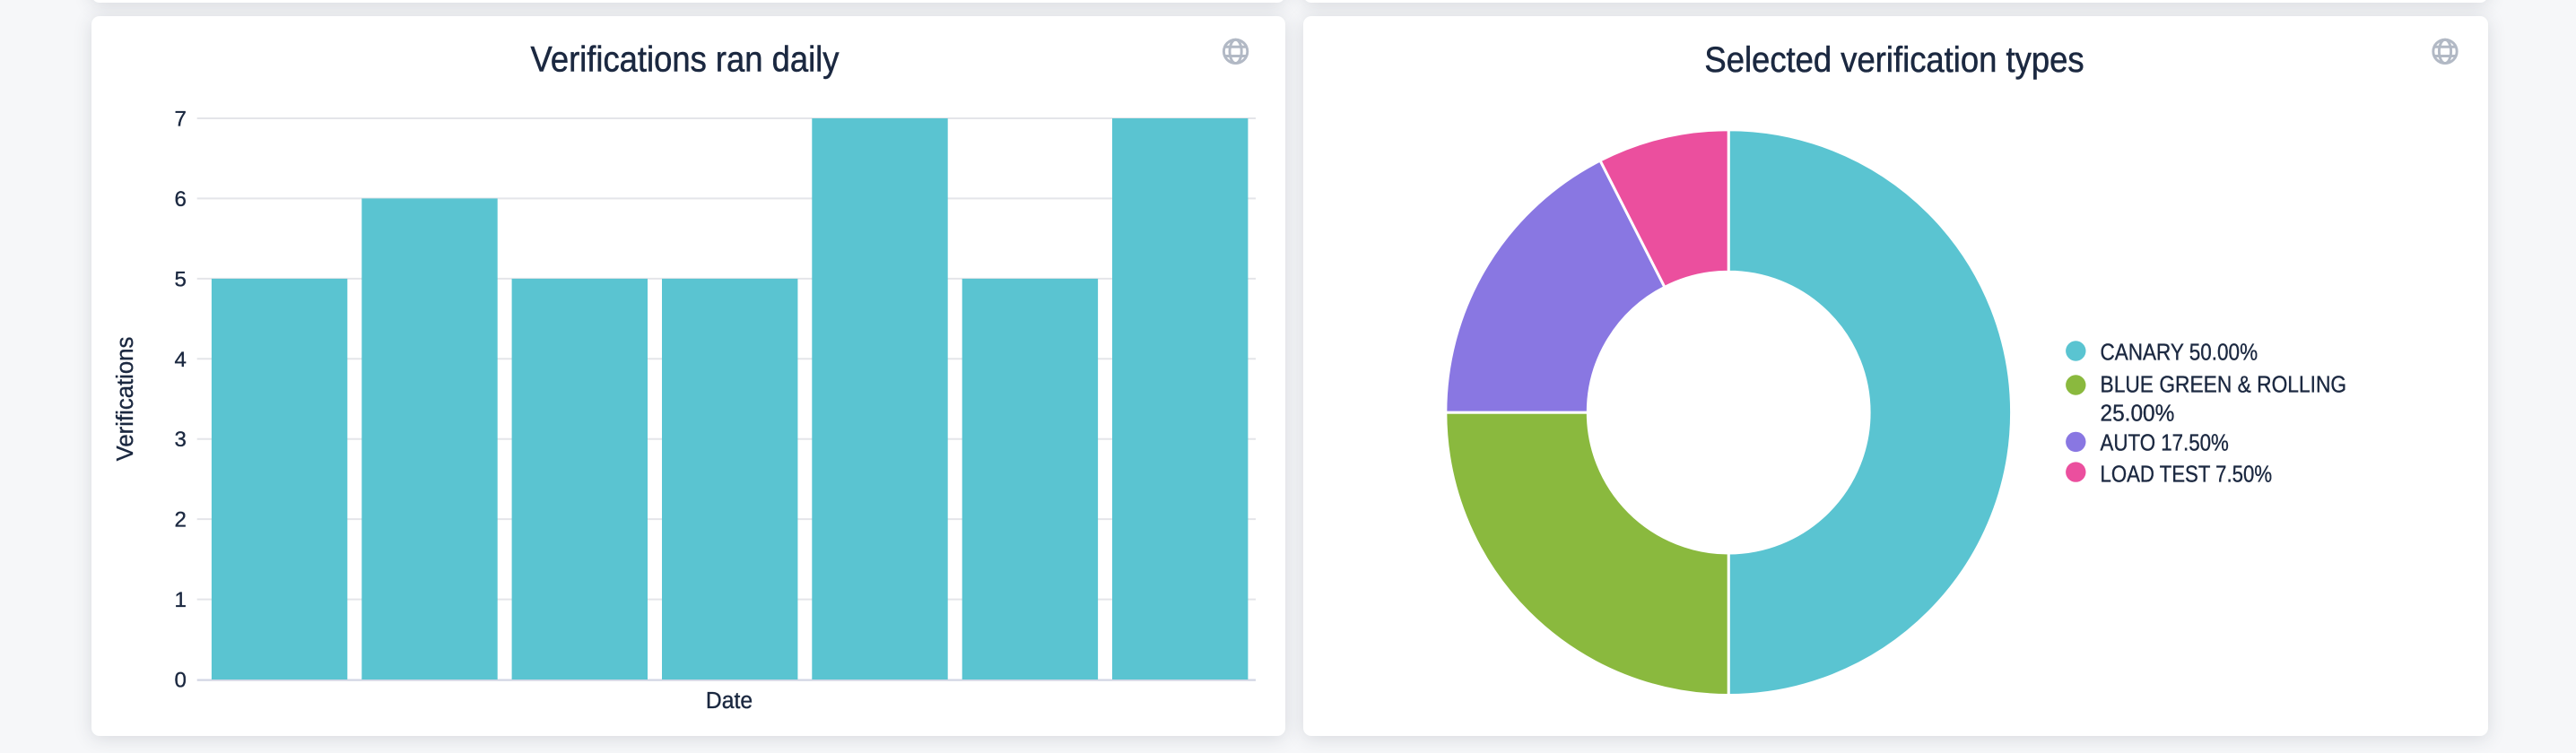  I want to click on svg-text: CANARY 50.00%, so click(2179, 353).